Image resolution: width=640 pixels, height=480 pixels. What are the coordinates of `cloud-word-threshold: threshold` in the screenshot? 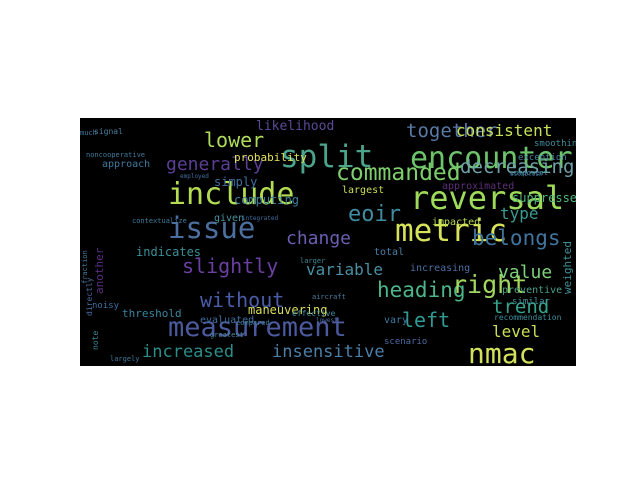 It's located at (152, 313).